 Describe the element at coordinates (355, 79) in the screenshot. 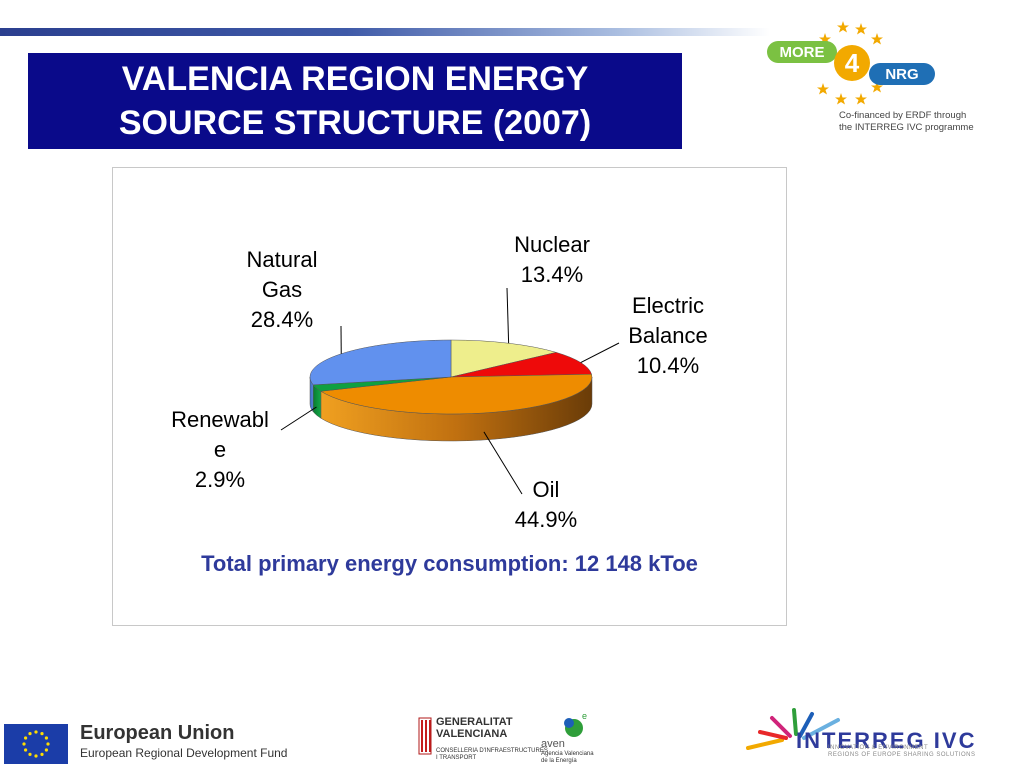

I see `title-line-1: VALENCIA REGION ENERGY` at that location.